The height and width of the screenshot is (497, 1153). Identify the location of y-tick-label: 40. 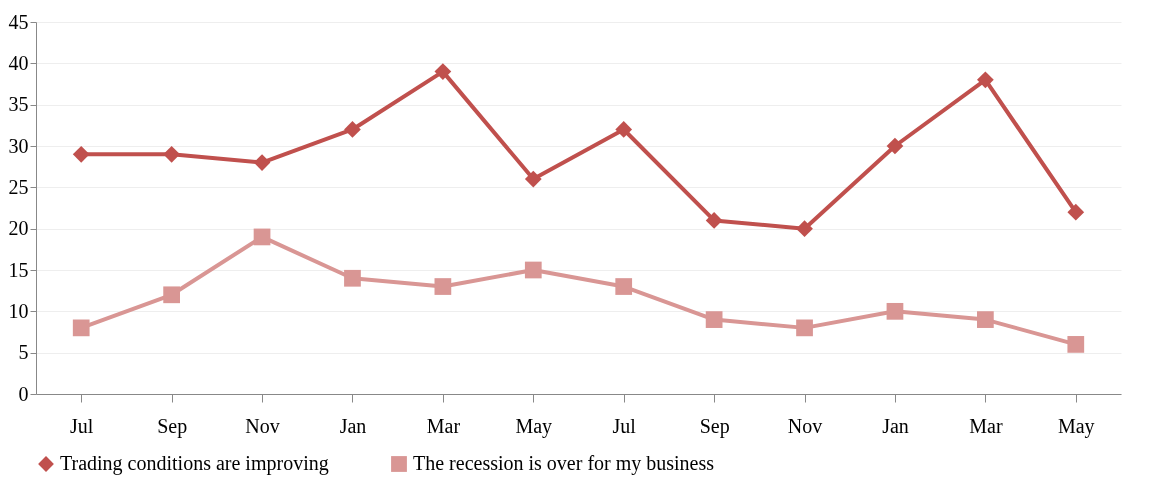
(18, 62).